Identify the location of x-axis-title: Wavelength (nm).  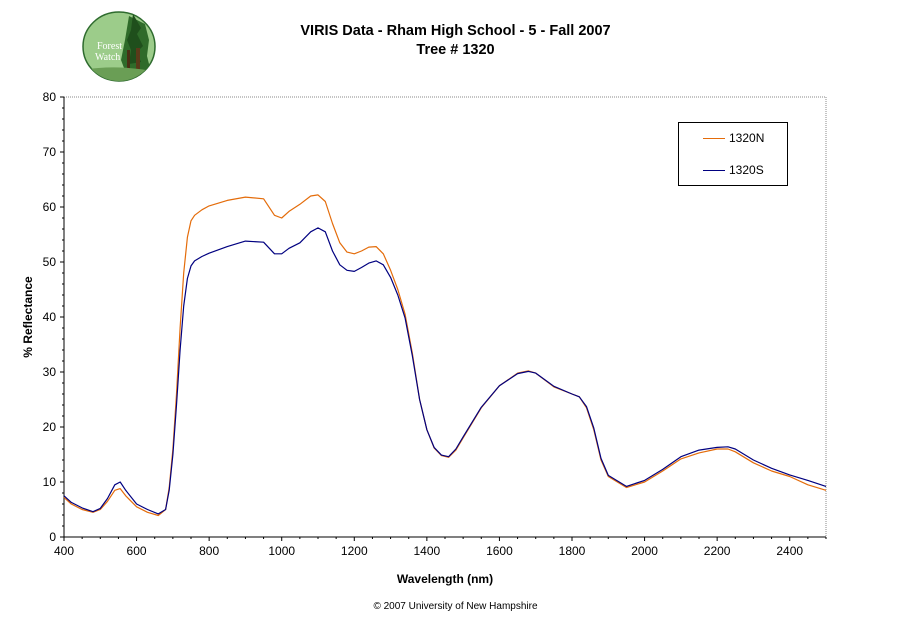
(445, 579).